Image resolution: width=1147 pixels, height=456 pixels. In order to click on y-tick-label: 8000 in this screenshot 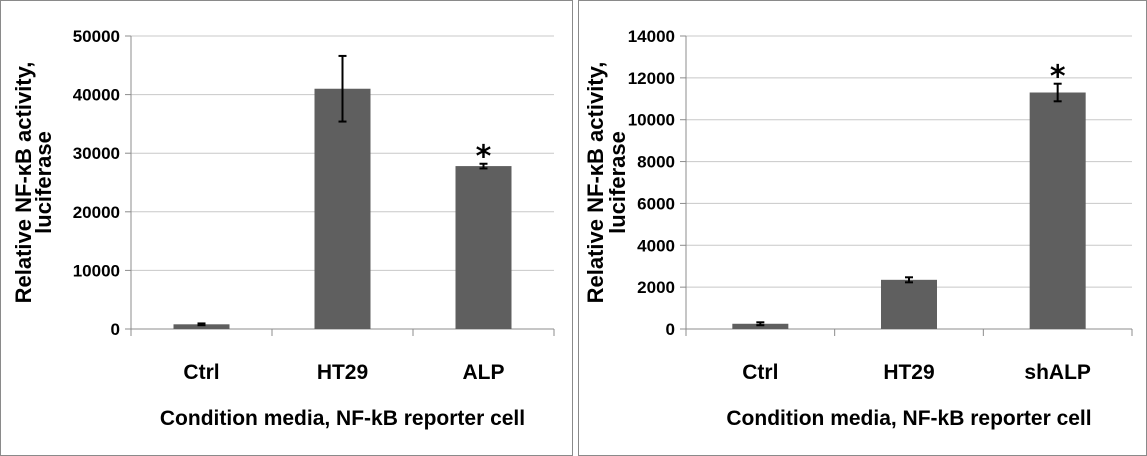, I will do `click(656, 162)`.